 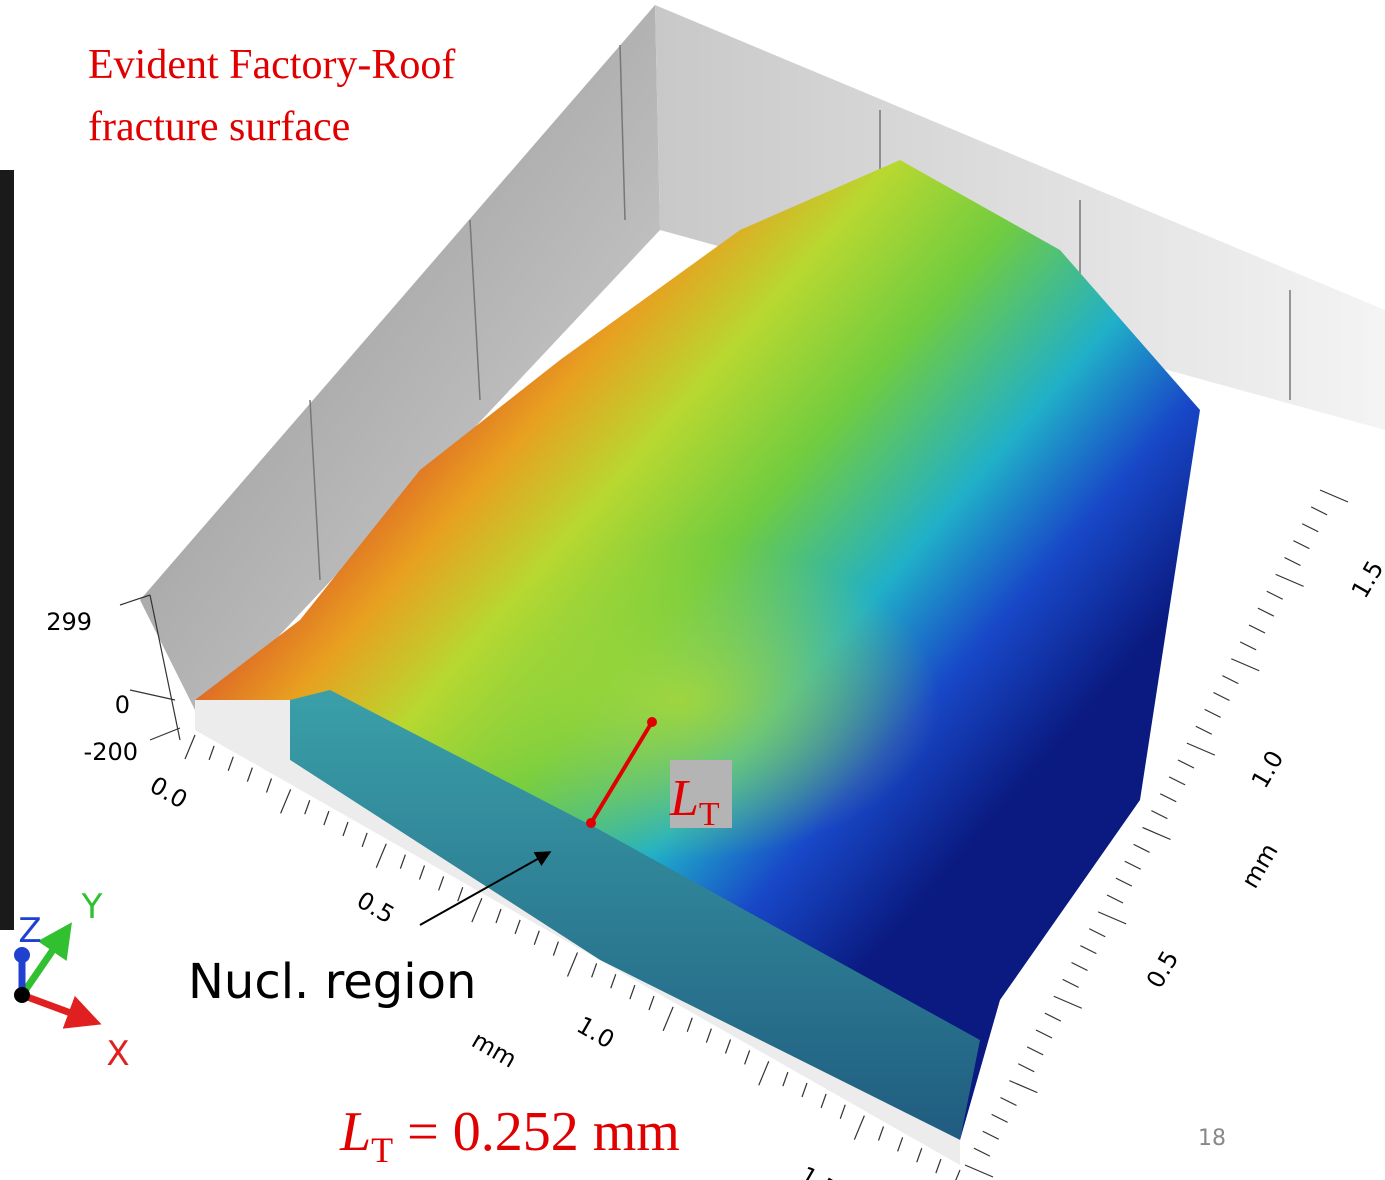 I want to click on title-line: fracture surface, so click(x=219, y=127).